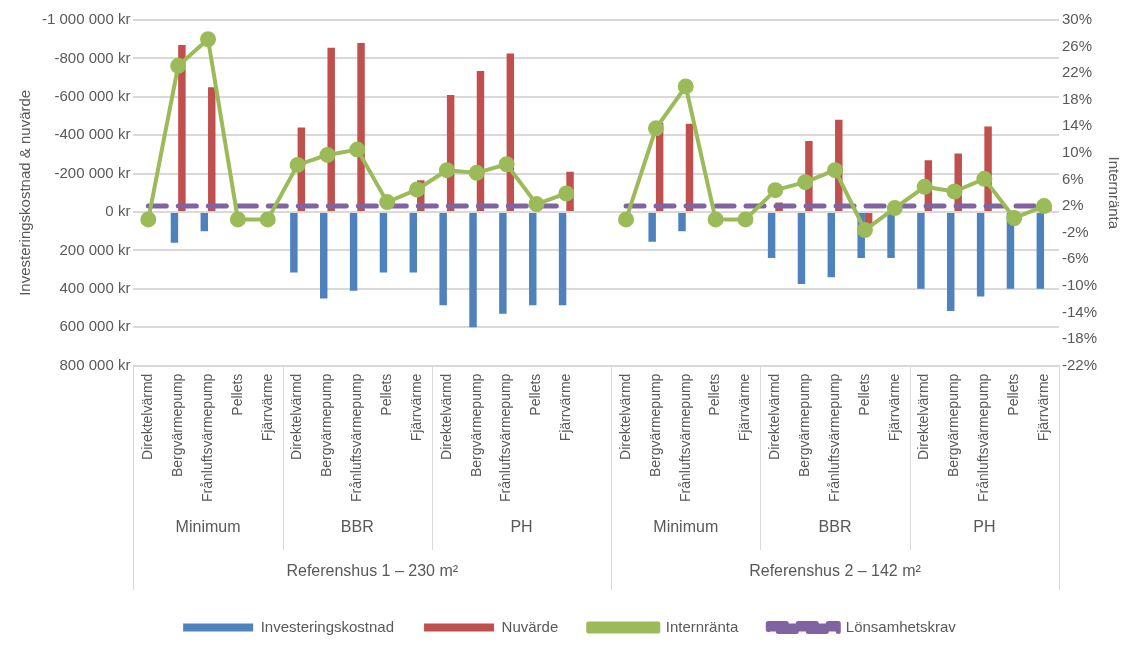  What do you see at coordinates (835, 571) in the screenshot?
I see `text: Referenshus 2 – 142 m²` at bounding box center [835, 571].